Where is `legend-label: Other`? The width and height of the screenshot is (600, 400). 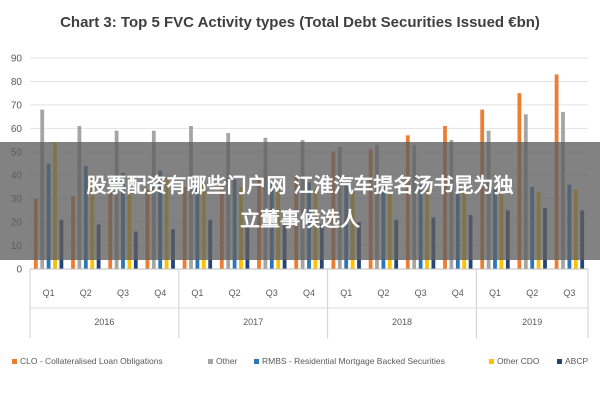 legend-label: Other is located at coordinates (226, 361).